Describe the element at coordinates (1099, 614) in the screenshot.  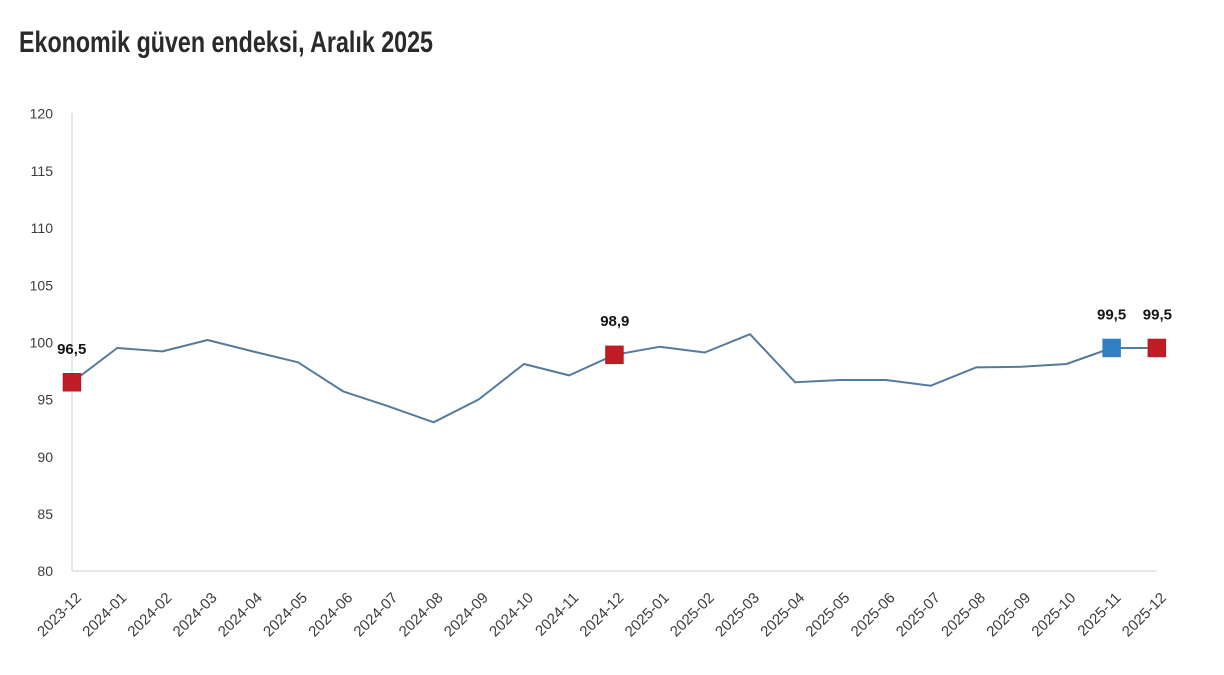
I see `svg-text: 2025-11` at that location.